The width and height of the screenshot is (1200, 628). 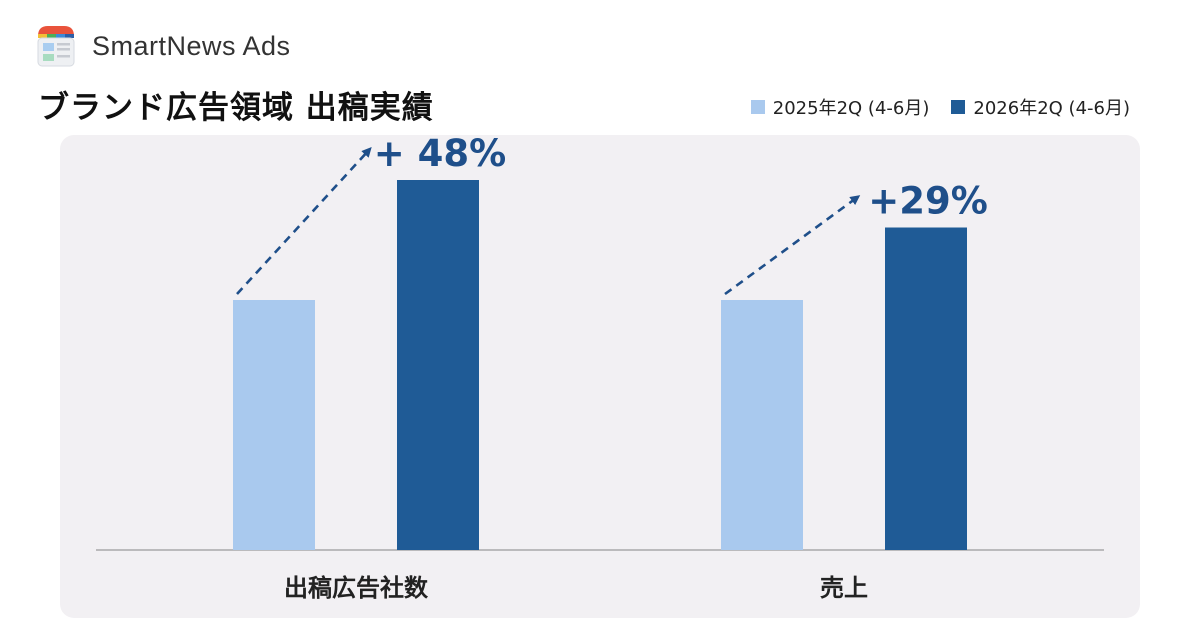 I want to click on growth-label-advertisers: + 48%, so click(x=440, y=153).